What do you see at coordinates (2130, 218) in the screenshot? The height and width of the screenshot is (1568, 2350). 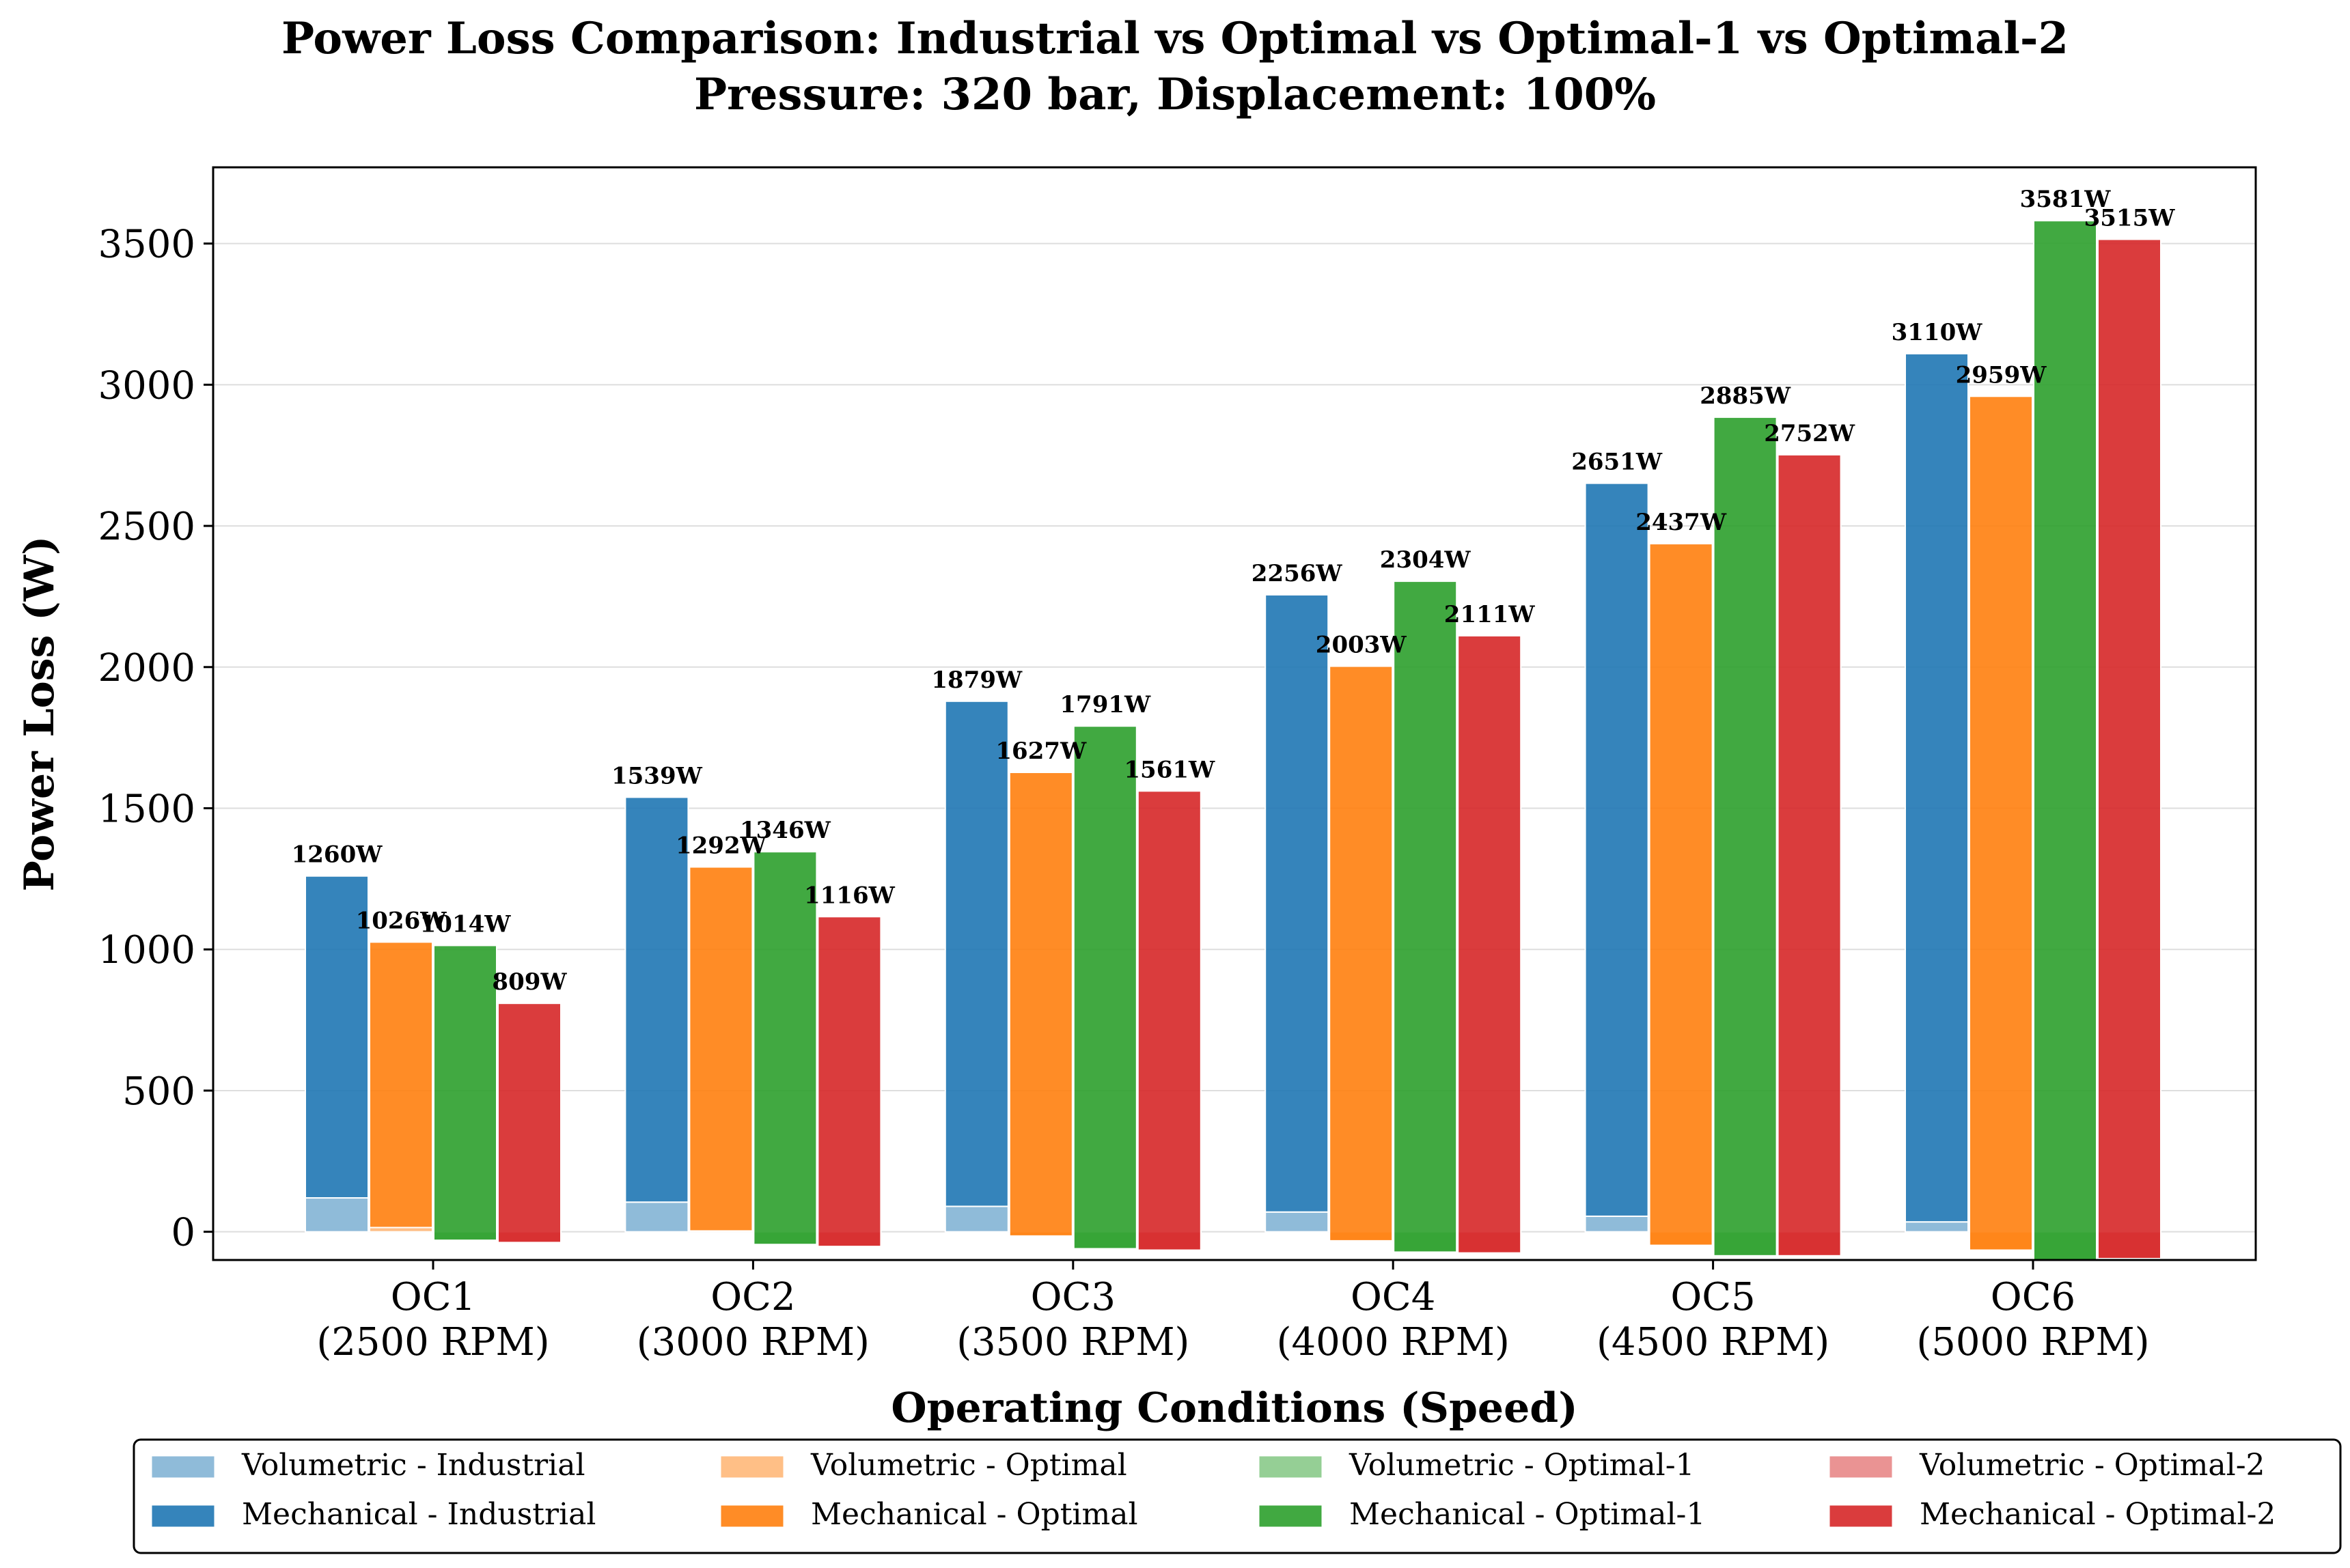 I see `data-label: 3515W` at bounding box center [2130, 218].